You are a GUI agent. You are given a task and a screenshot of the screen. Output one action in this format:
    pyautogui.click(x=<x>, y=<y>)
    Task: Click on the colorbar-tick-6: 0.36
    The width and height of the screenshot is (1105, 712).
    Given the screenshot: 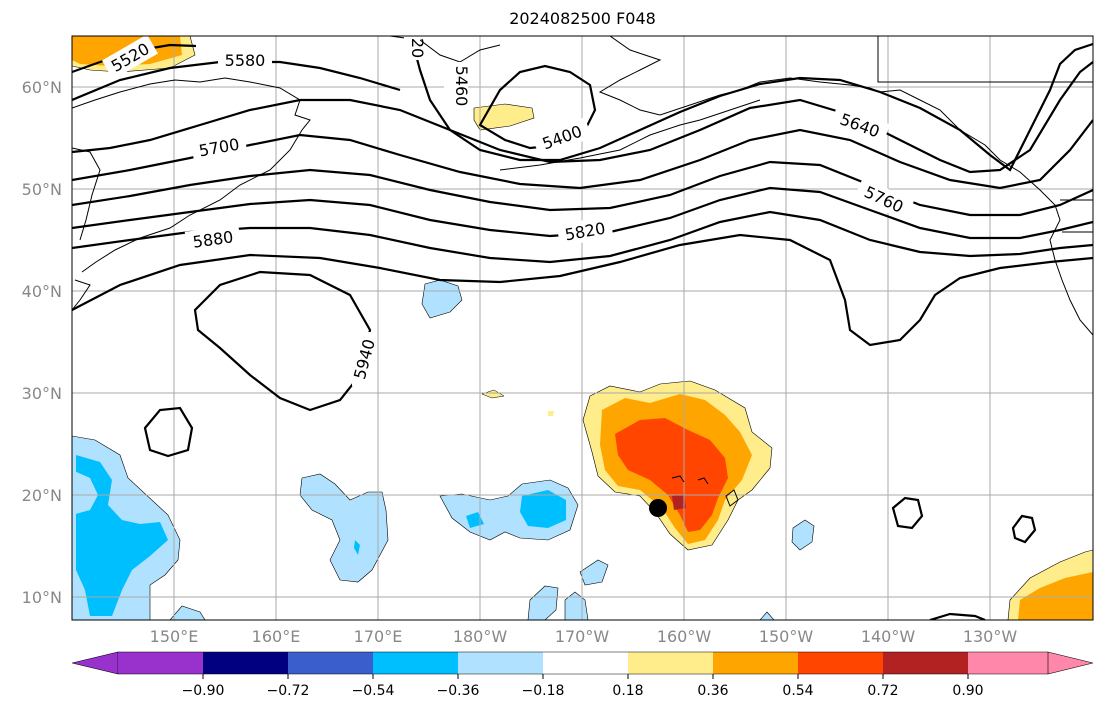 What is the action you would take?
    pyautogui.click(x=712, y=691)
    